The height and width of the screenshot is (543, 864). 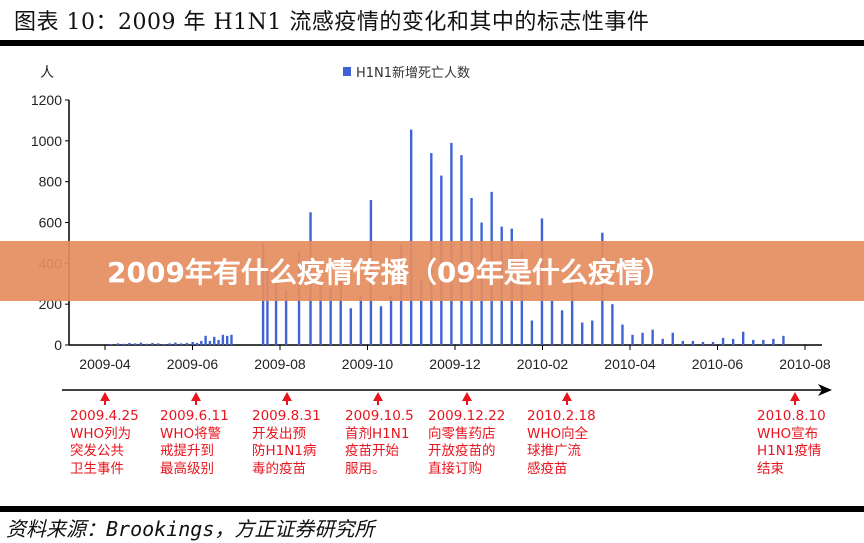 What do you see at coordinates (462, 451) in the screenshot?
I see `event-description-line: 开放疫苗的` at bounding box center [462, 451].